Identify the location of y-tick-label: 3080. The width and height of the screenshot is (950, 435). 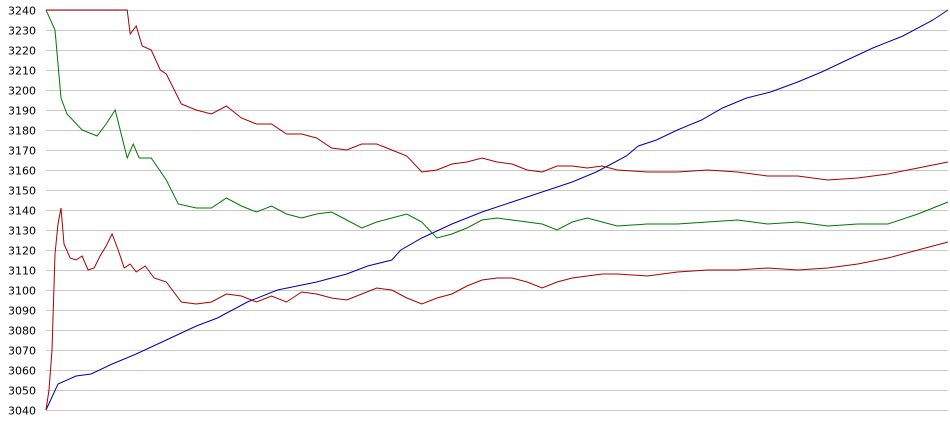
(22, 331).